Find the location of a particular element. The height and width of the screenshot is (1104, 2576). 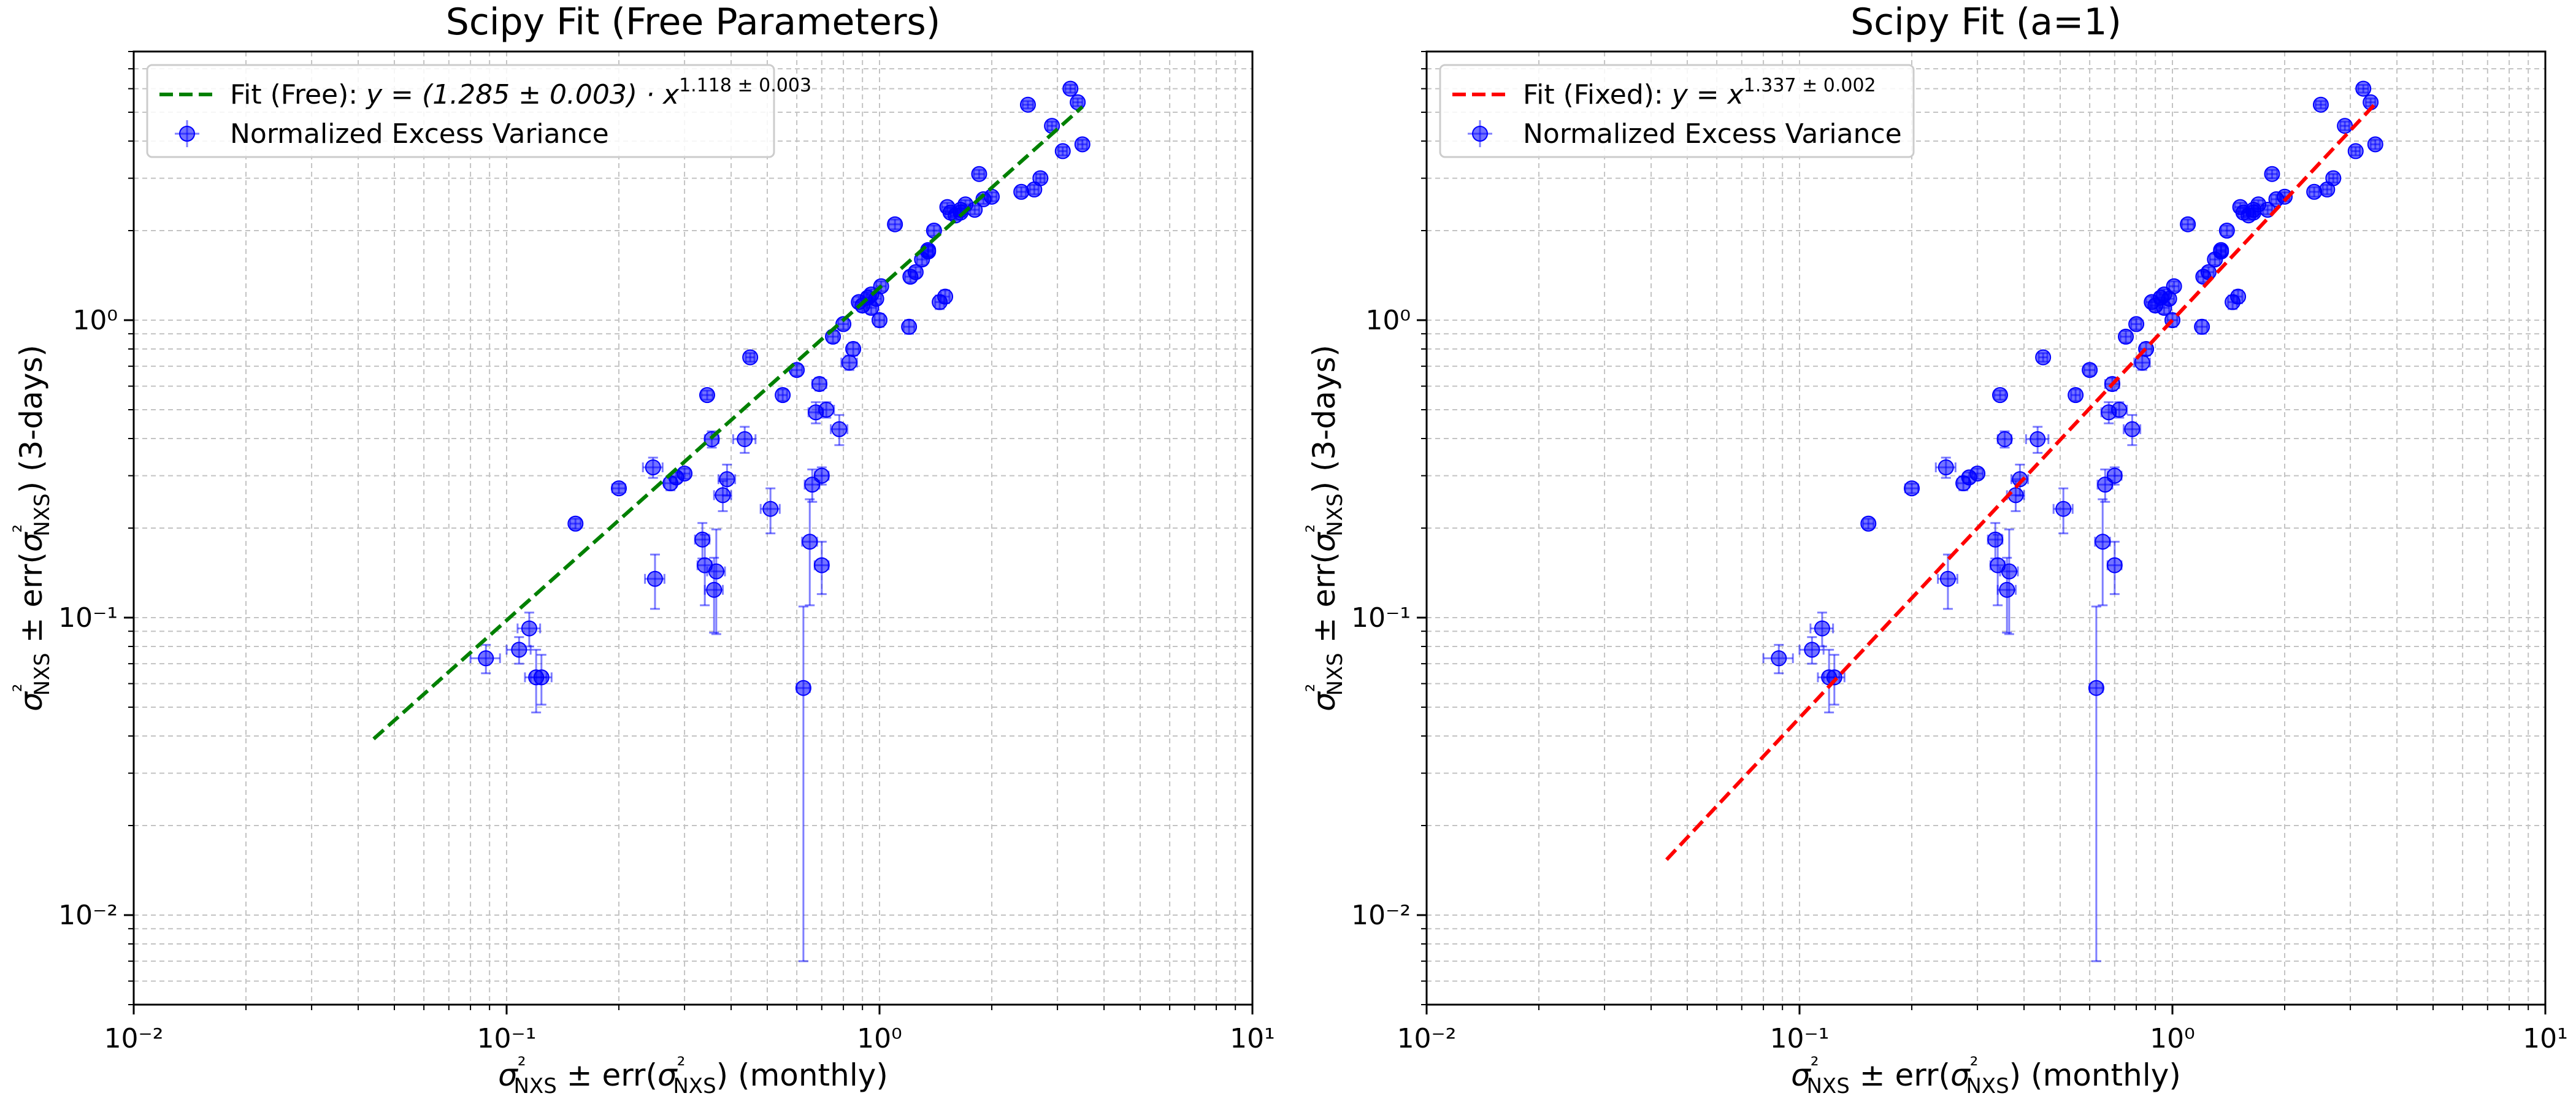

legend-marker-swatch is located at coordinates (187, 134).